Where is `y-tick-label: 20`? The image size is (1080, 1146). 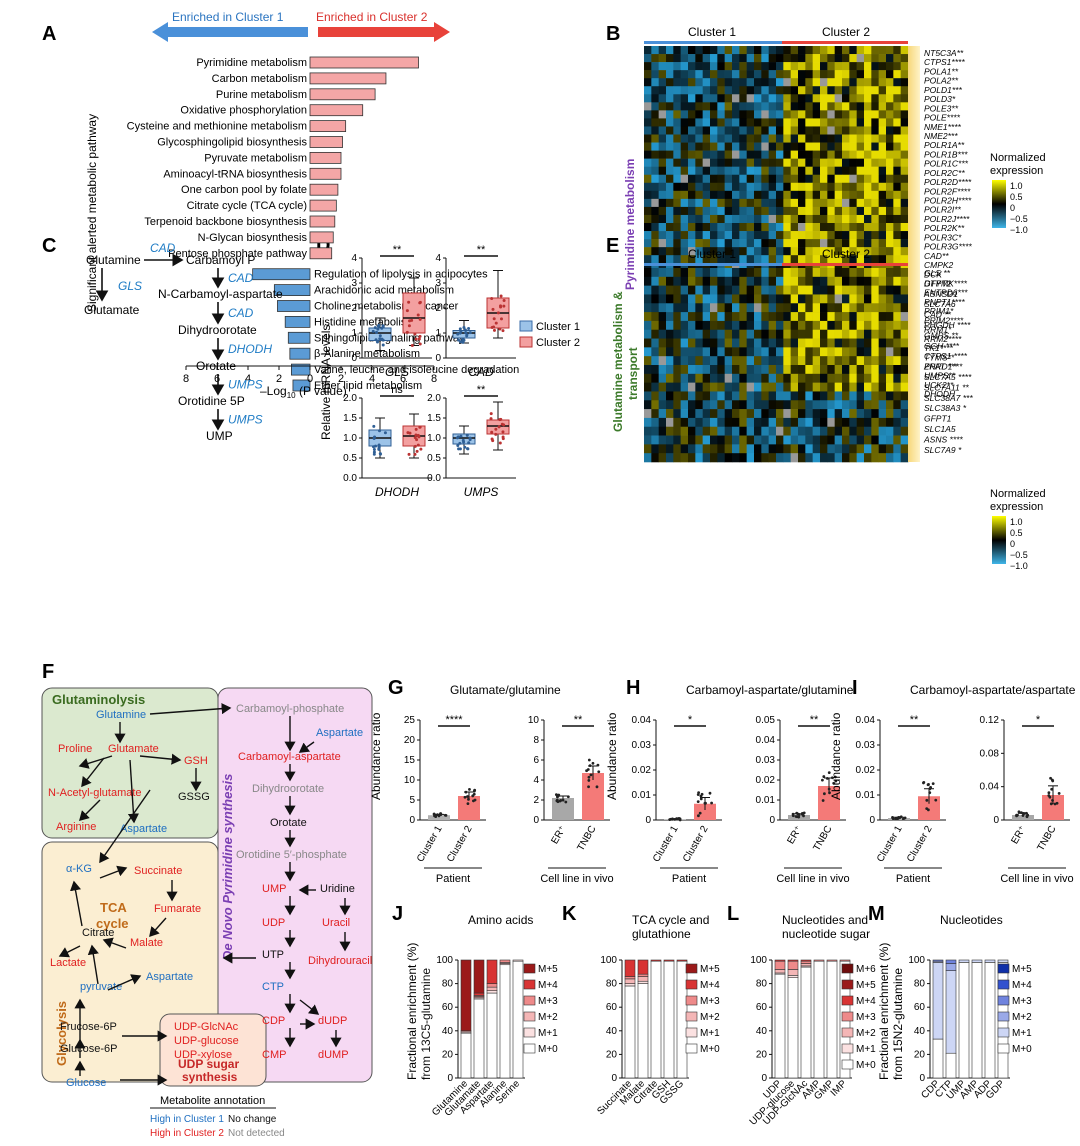
y-tick-label: 20 is located at coordinates (920, 1054).